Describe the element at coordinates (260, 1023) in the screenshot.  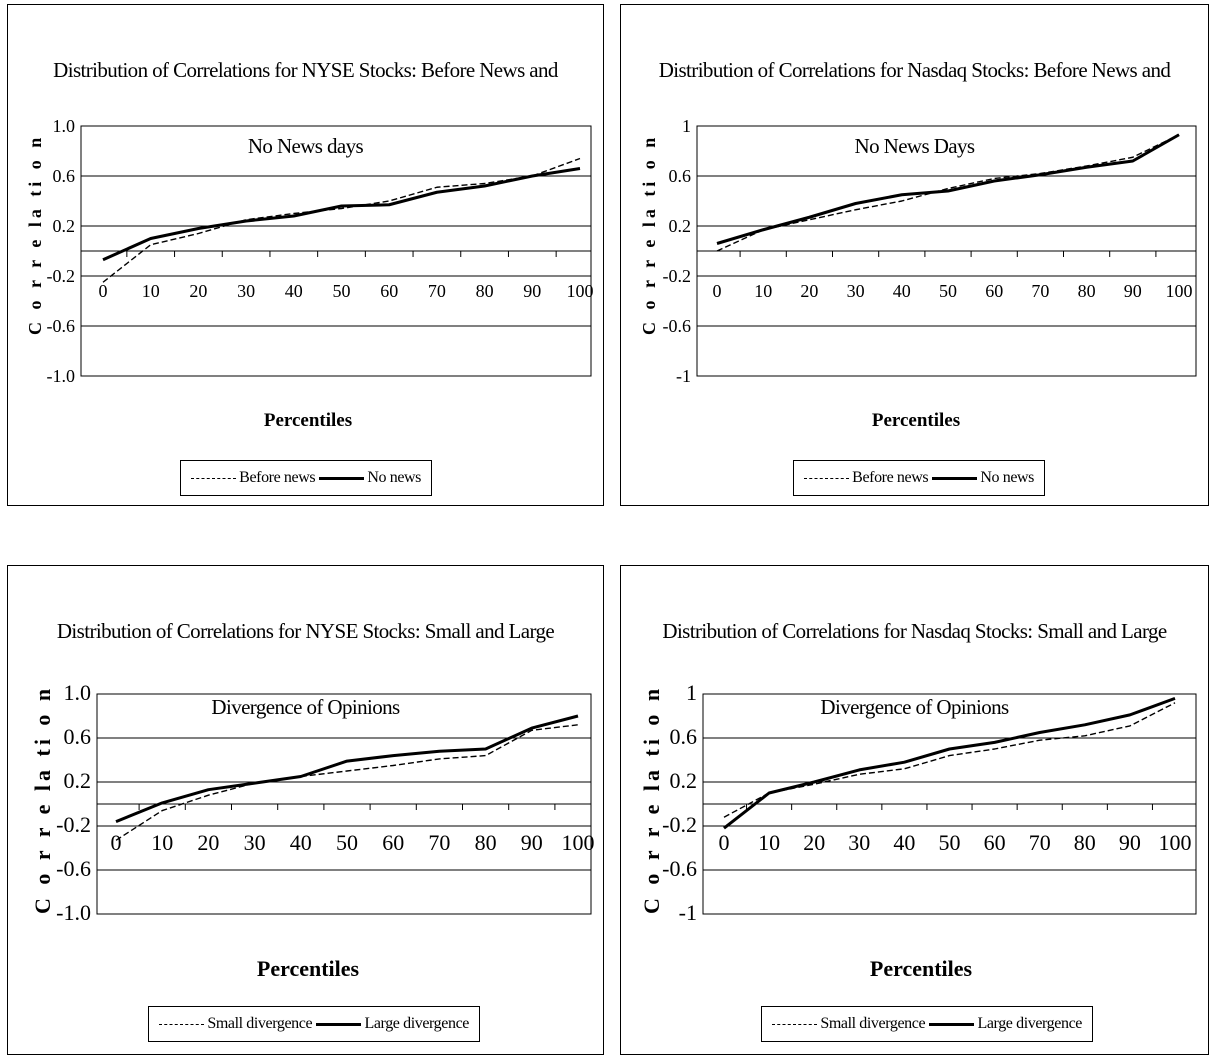
I see `legend-label: Small divergence` at that location.